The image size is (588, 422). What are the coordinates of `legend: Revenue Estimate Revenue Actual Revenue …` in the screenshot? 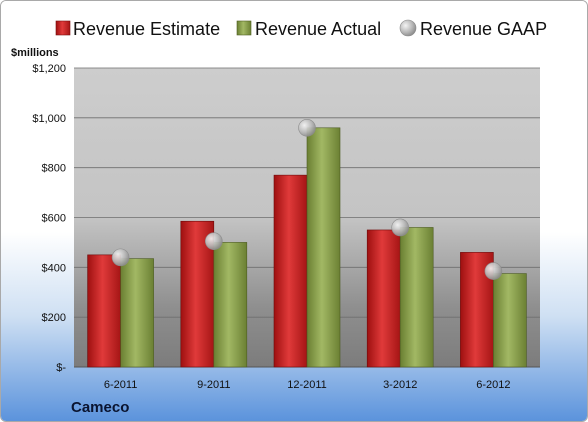 It's located at (301, 29).